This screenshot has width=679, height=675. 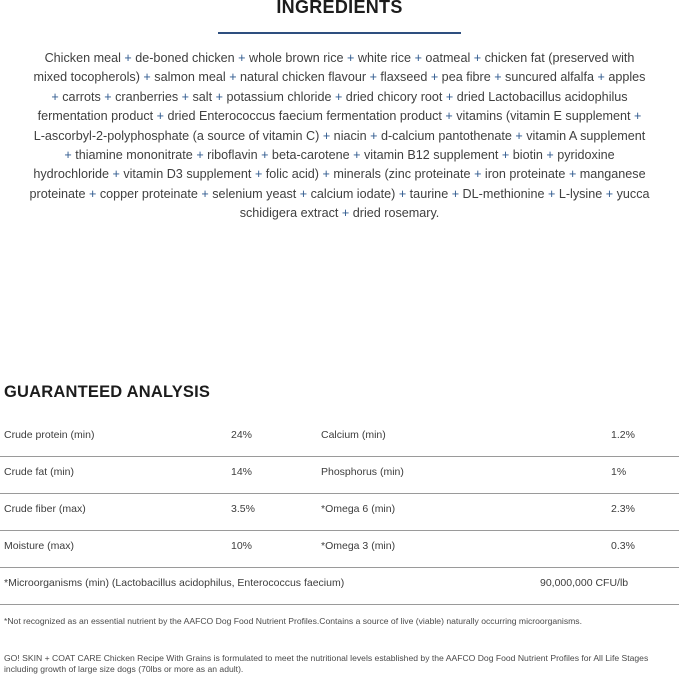 I want to click on nutrient-value: 3.5%, so click(x=243, y=509).